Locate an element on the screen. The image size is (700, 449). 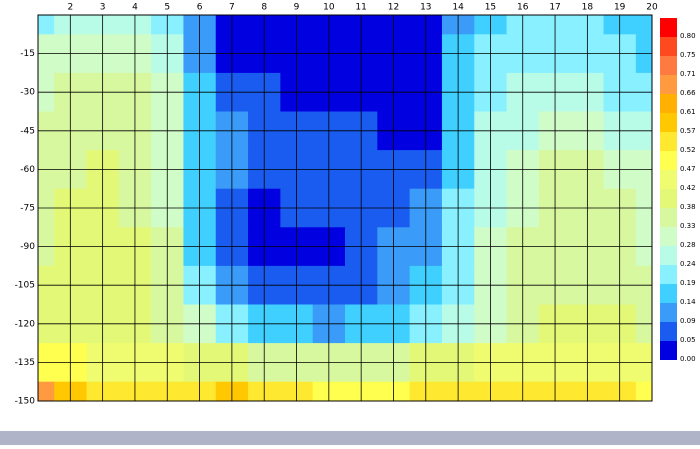
noise-strip is located at coordinates (350, 438).